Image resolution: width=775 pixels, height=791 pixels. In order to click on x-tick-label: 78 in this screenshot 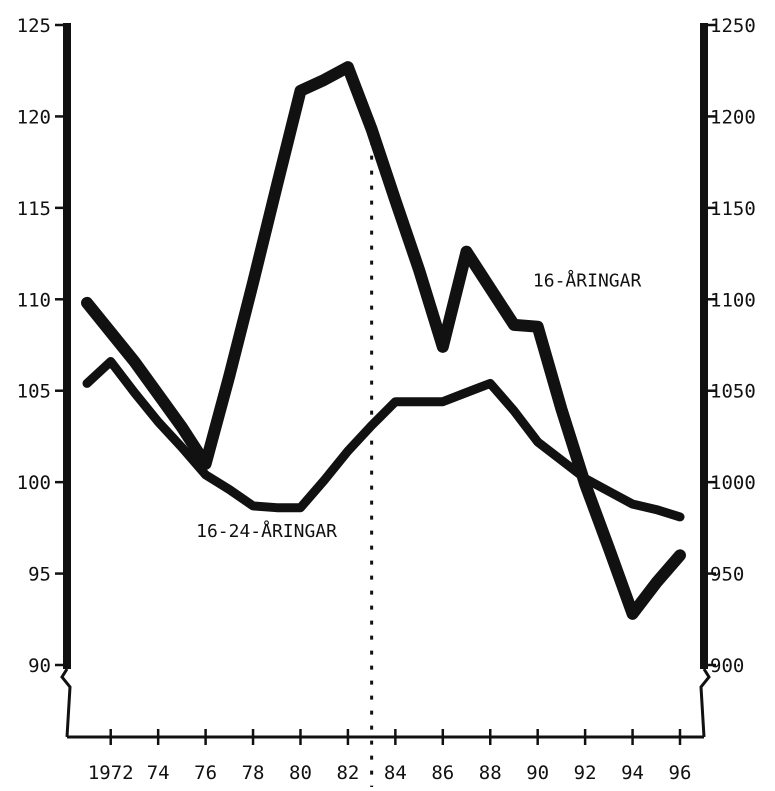, I will do `click(253, 773)`.